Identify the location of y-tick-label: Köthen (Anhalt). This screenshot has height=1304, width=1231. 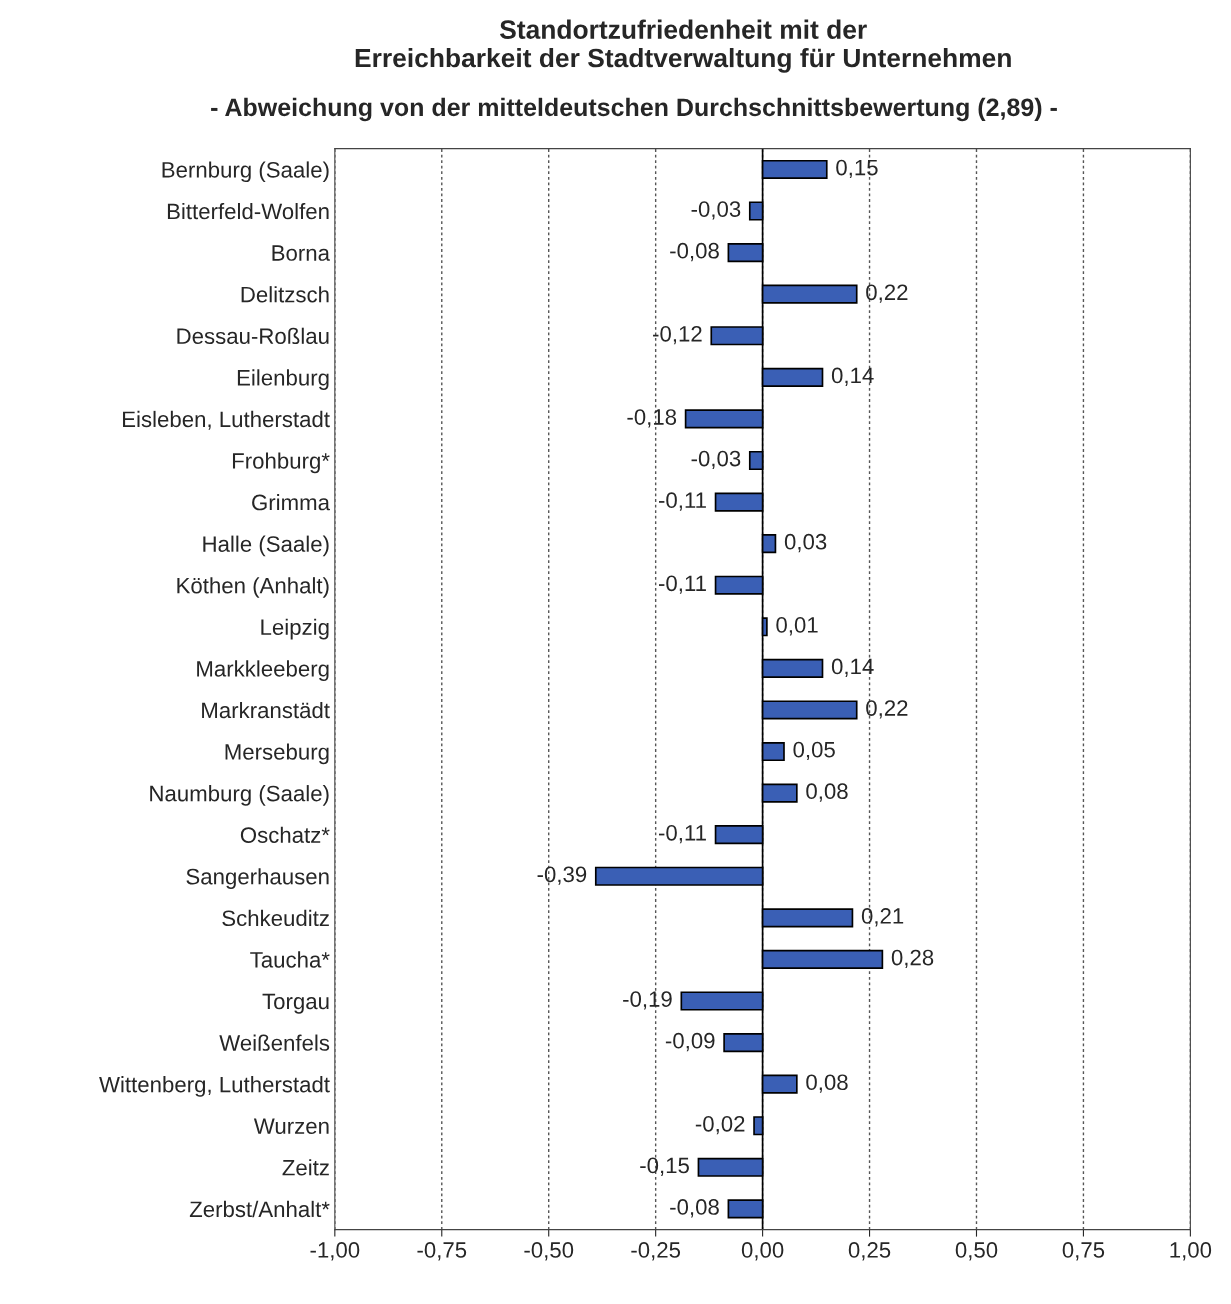
(253, 587).